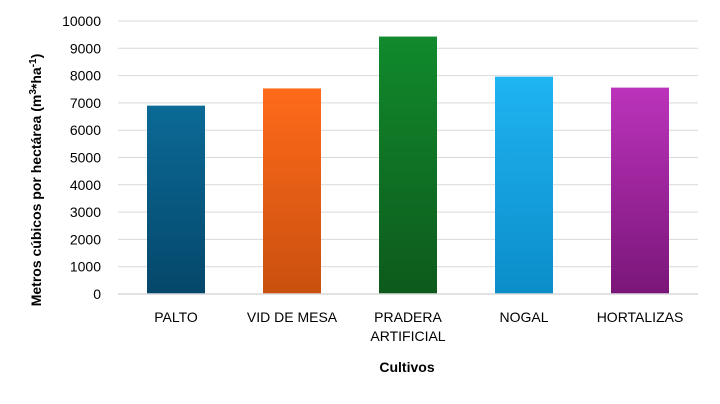 This screenshot has width=720, height=404. What do you see at coordinates (176, 199) in the screenshot?
I see `bar-palto` at bounding box center [176, 199].